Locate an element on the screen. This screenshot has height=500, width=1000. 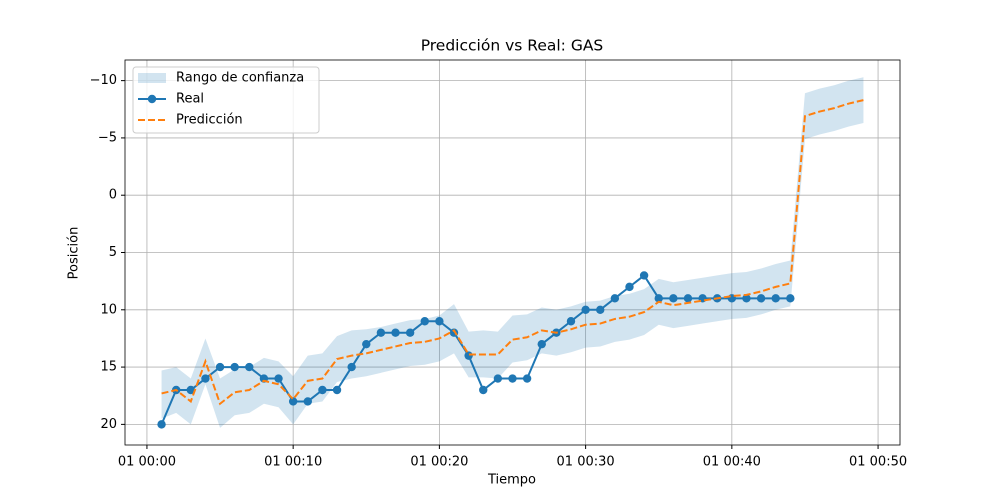
y-tick-label: 15 is located at coordinates (108, 367).